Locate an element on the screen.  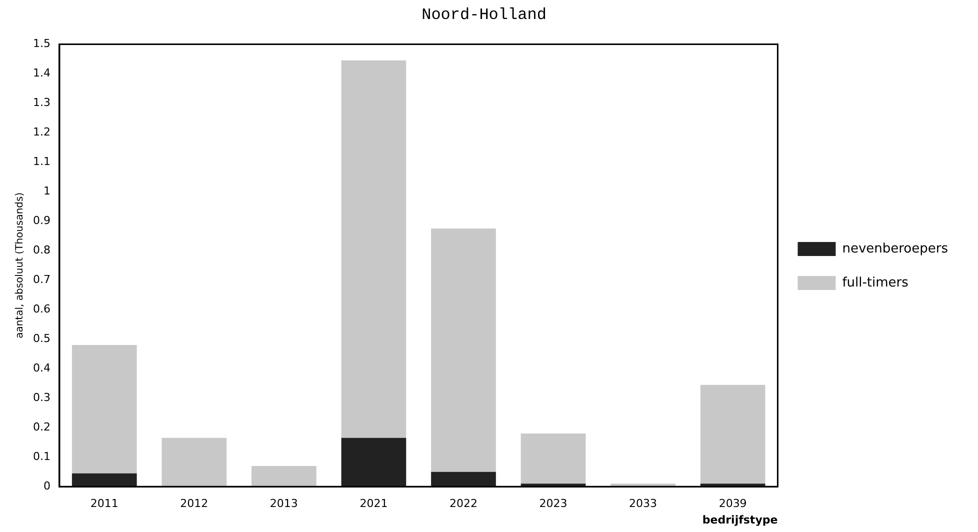
y-axis-title: aantal, absoluut (Thousands) is located at coordinates (20, 265).